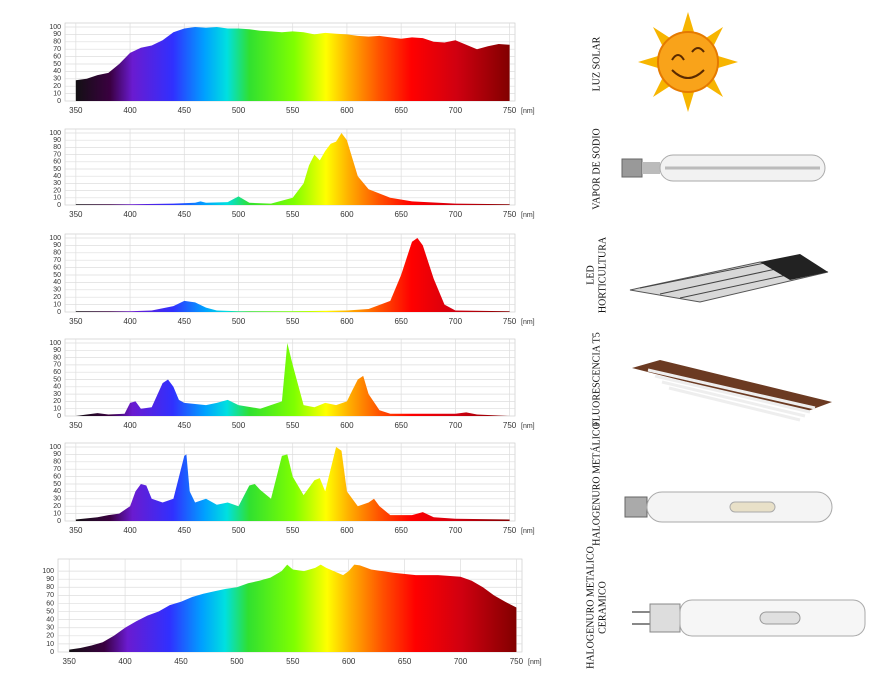 The width and height of the screenshot is (869, 676). Describe the element at coordinates (590, 274) in the screenshot. I see `lamp-label: LED` at that location.